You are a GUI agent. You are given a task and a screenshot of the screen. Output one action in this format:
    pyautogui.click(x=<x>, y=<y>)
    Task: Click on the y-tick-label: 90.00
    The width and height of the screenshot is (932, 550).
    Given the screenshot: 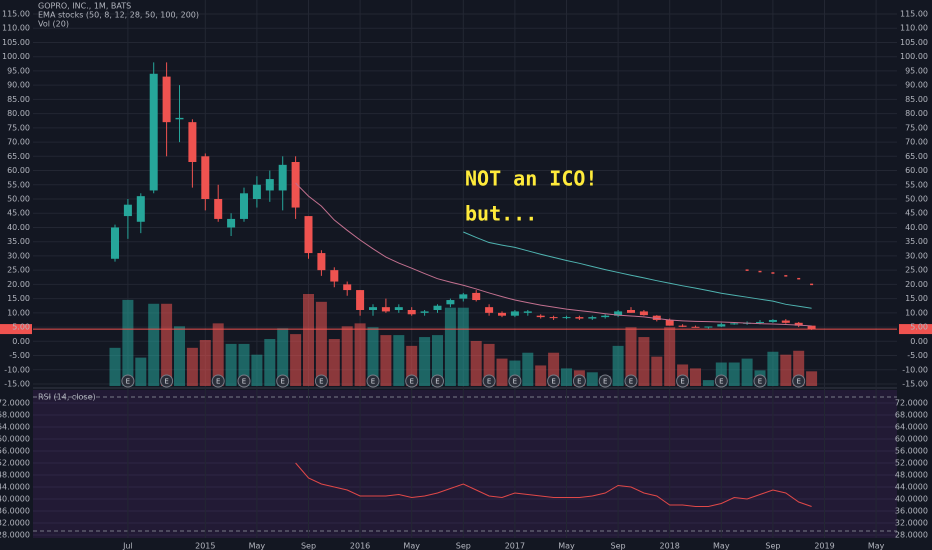 What is the action you would take?
    pyautogui.click(x=916, y=85)
    